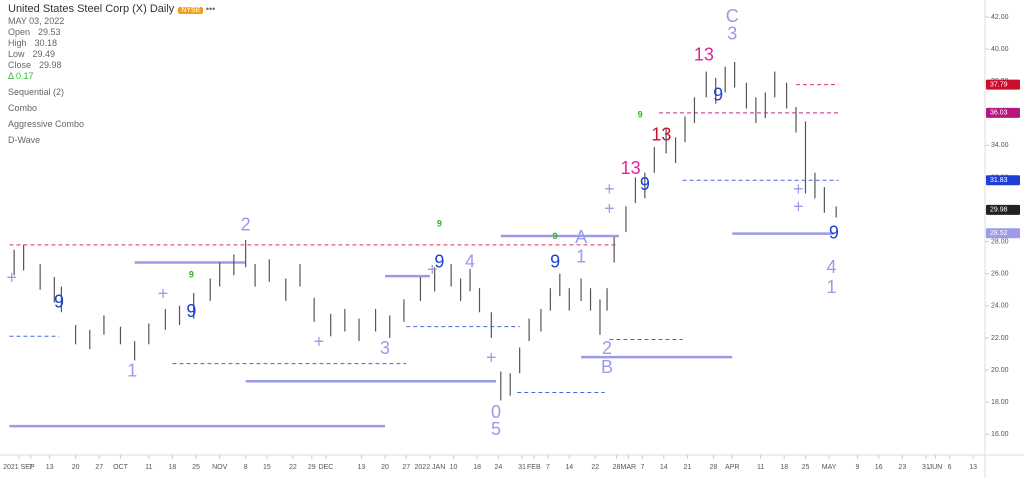 The height and width of the screenshot is (478, 1024). I want to click on study: Combo, so click(23, 108).